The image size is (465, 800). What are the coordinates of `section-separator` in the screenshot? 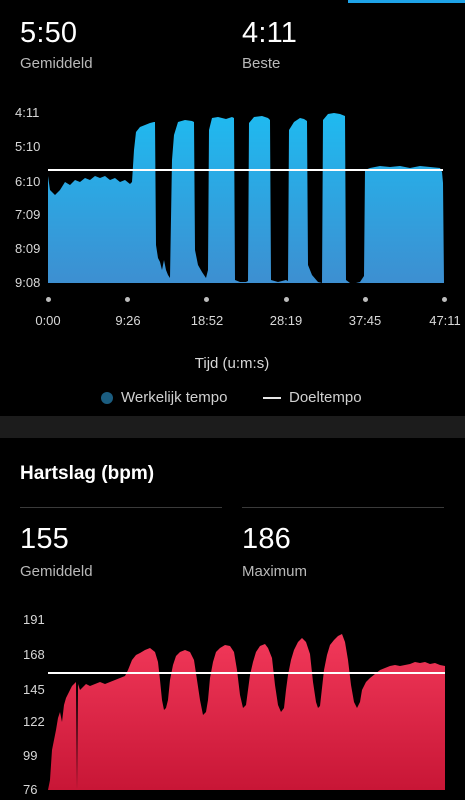 It's located at (232, 427).